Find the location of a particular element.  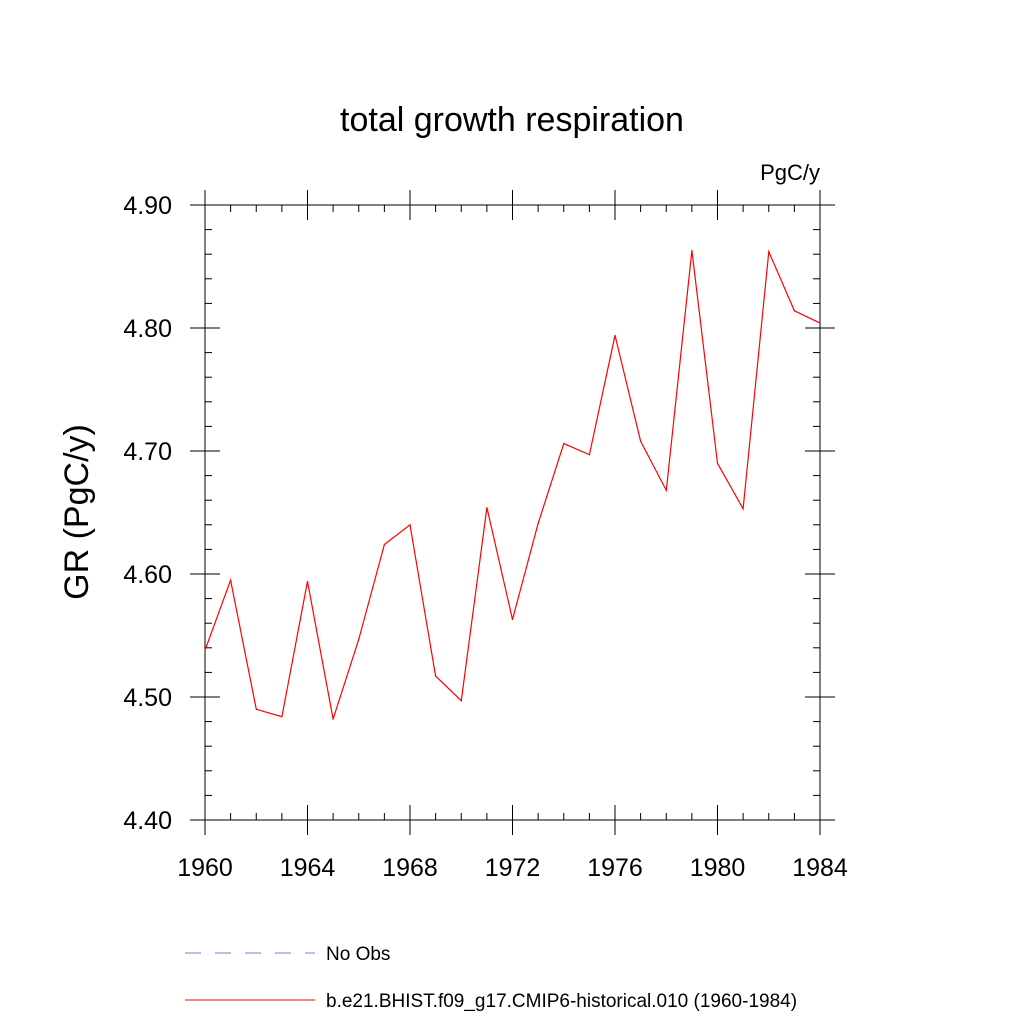

x-tick-label: 1976 is located at coordinates (615, 868).